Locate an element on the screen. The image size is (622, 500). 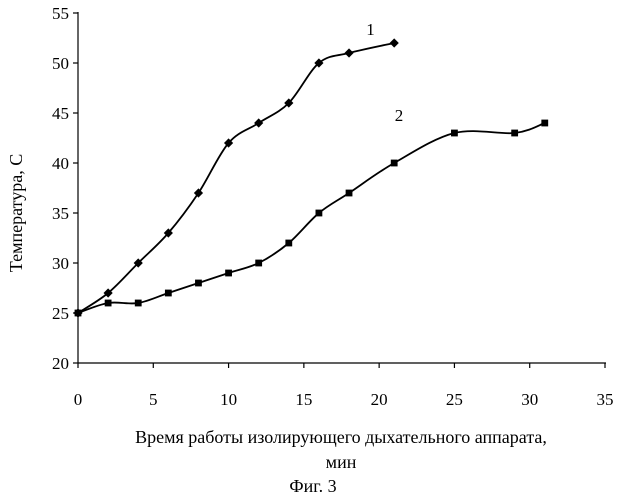
x-tick-label: 0 is located at coordinates (78, 399).